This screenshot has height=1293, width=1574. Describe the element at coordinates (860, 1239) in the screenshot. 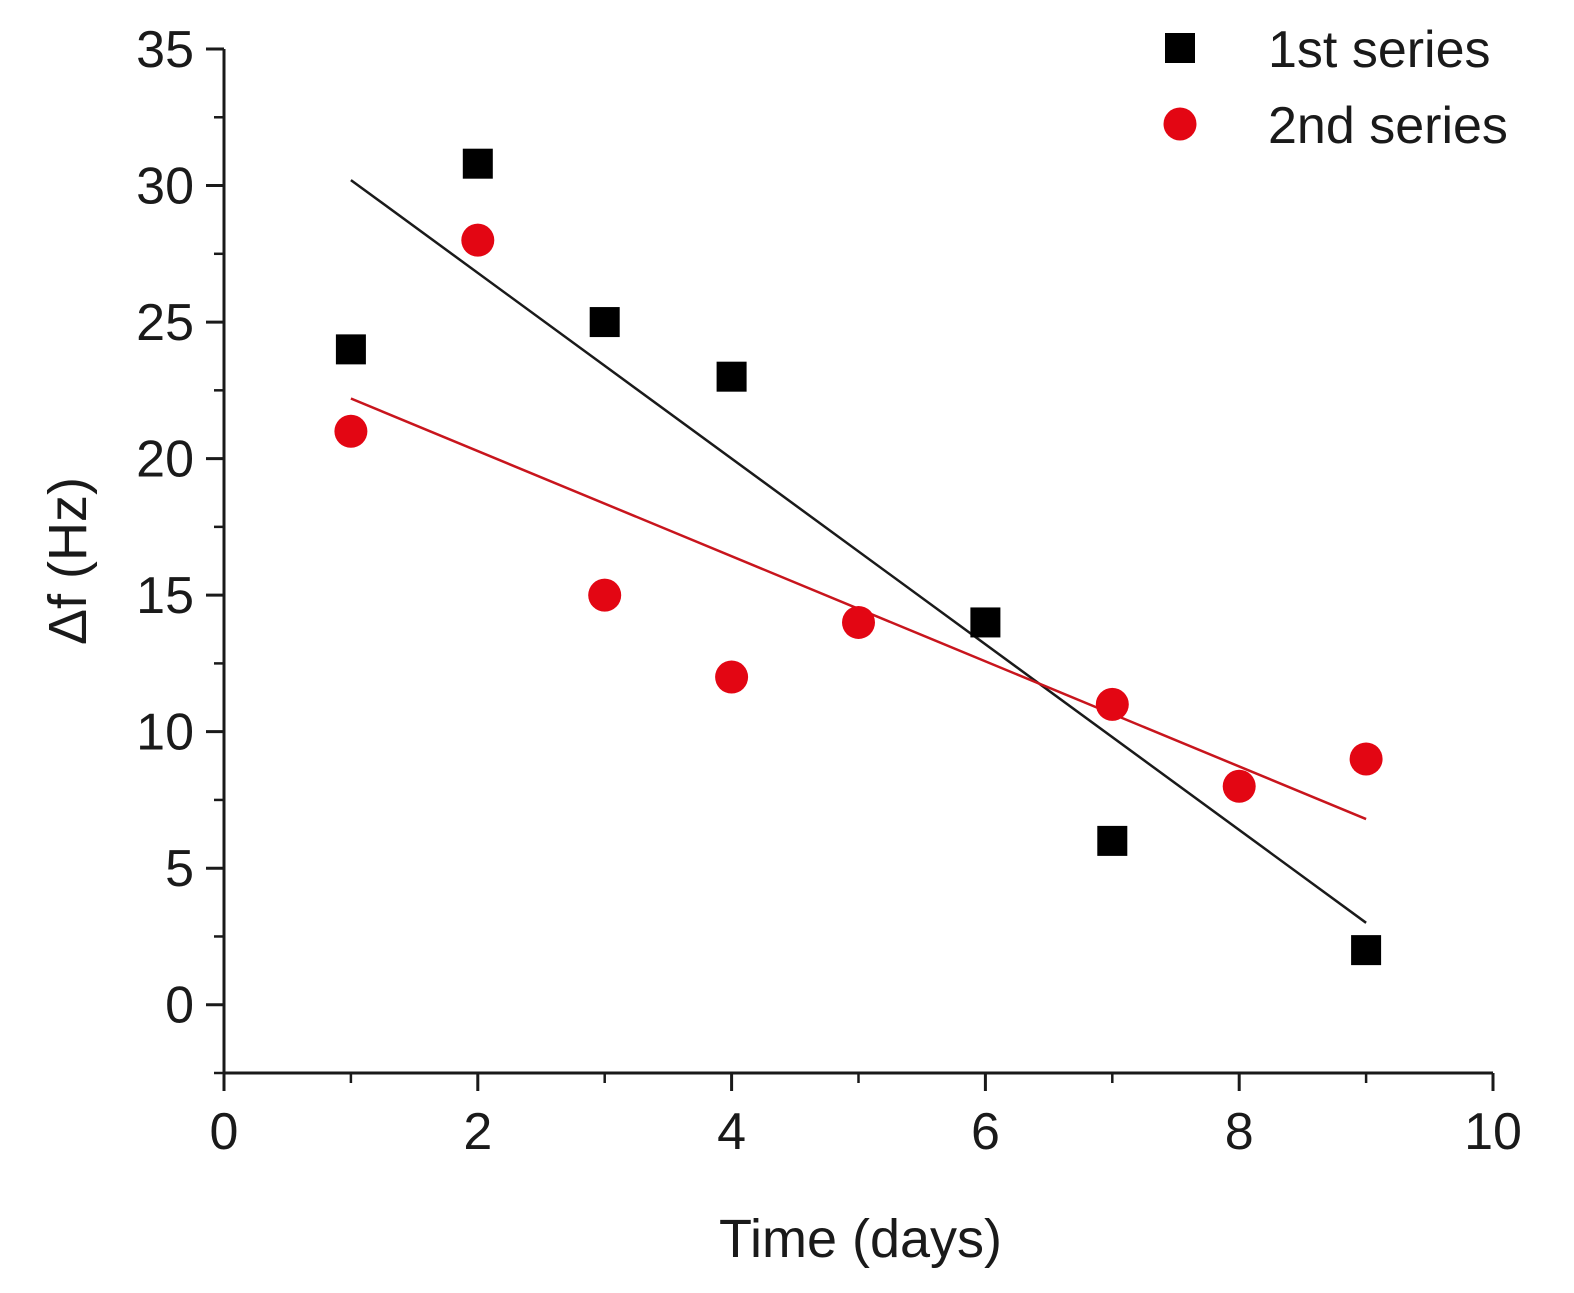

I see `x-axis-title: Time (days)` at that location.